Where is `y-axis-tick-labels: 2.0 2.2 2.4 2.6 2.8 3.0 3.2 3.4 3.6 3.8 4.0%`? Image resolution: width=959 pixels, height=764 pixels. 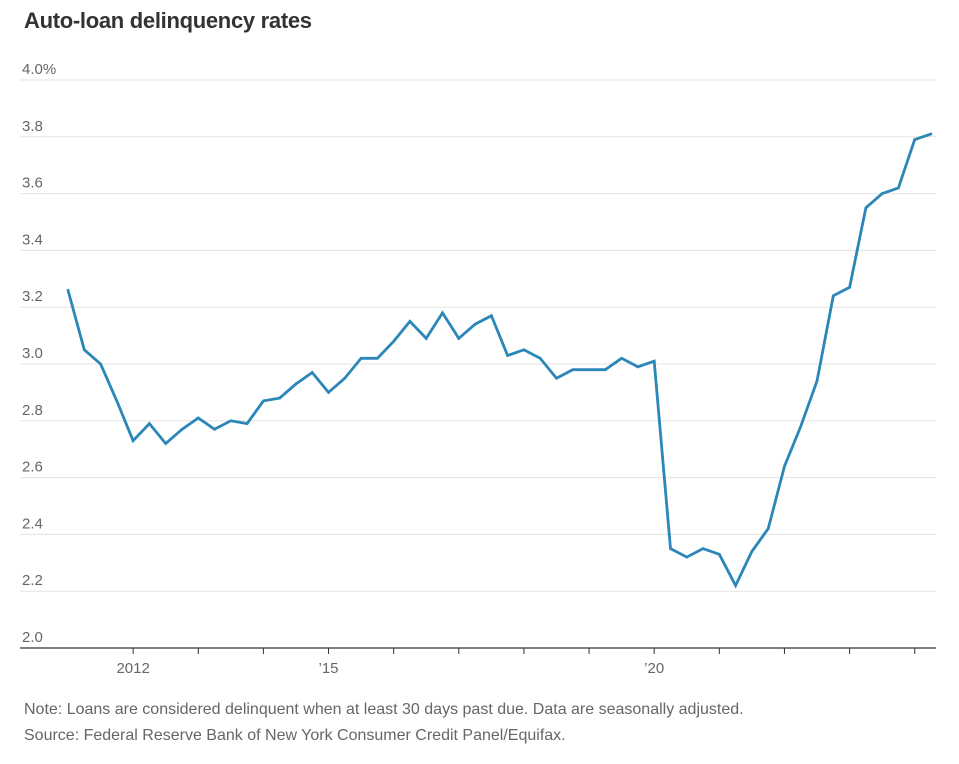
y-axis-tick-labels: 2.0 2.2 2.4 2.6 2.8 3.0 3.2 3.4 3.6 3.8 4.0% is located at coordinates (39, 353).